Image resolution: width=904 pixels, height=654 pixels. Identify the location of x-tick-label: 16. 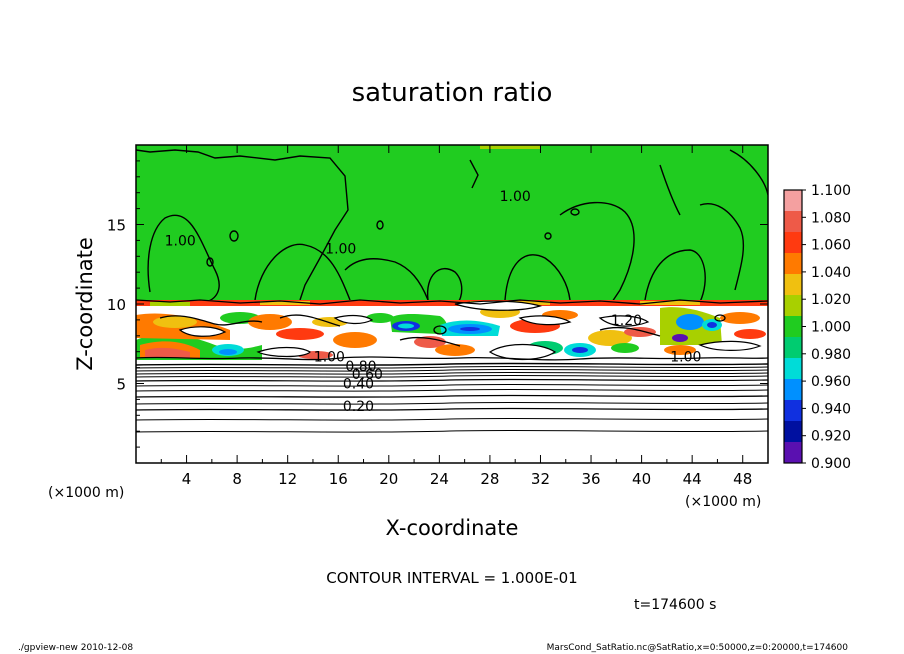
(338, 479).